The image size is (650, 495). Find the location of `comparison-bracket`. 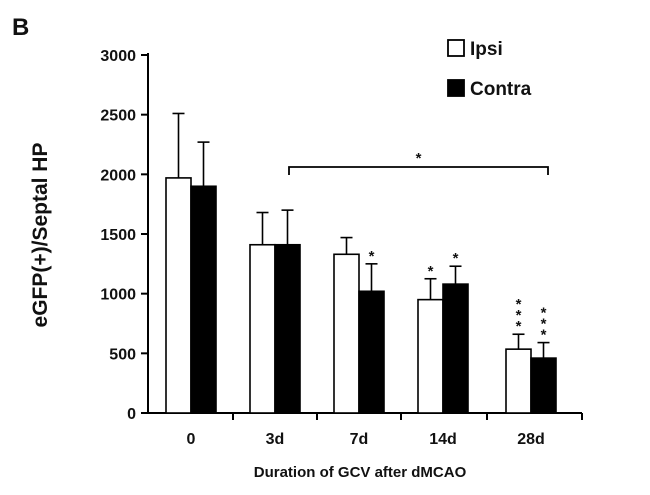

comparison-bracket is located at coordinates (418, 170).